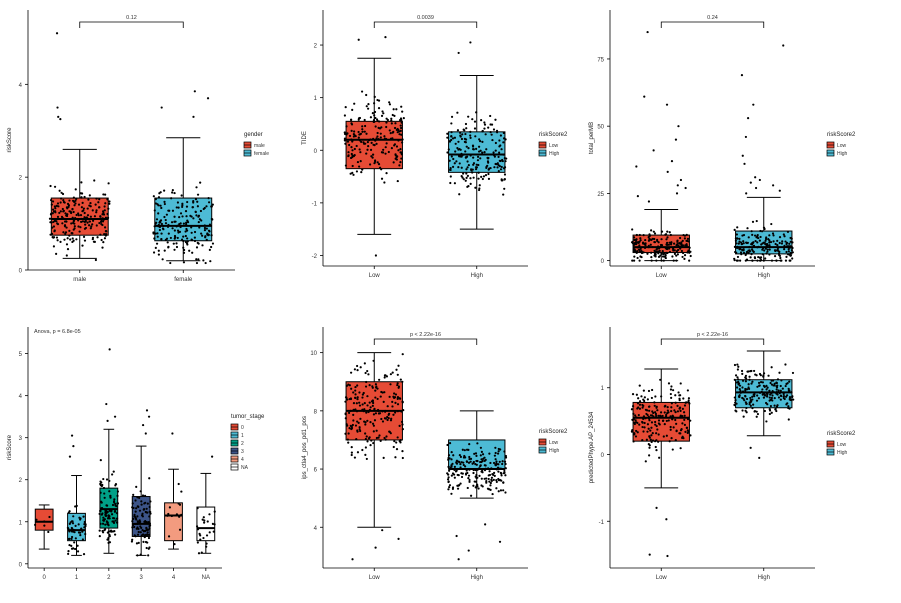 The image size is (901, 603). I want to click on y-tick-label: 8, so click(316, 412).